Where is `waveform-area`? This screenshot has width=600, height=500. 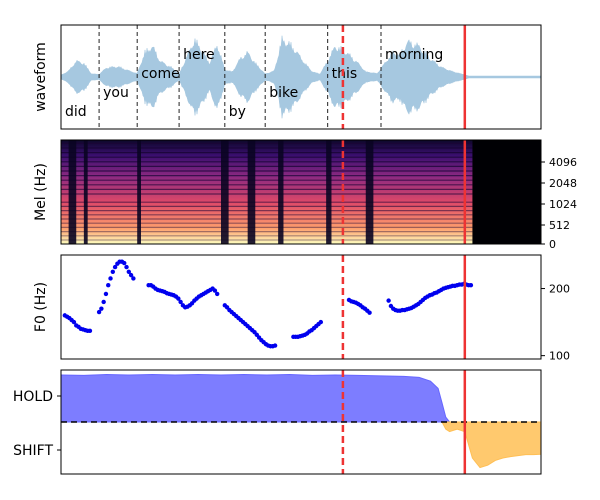 waveform-area is located at coordinates (301, 77).